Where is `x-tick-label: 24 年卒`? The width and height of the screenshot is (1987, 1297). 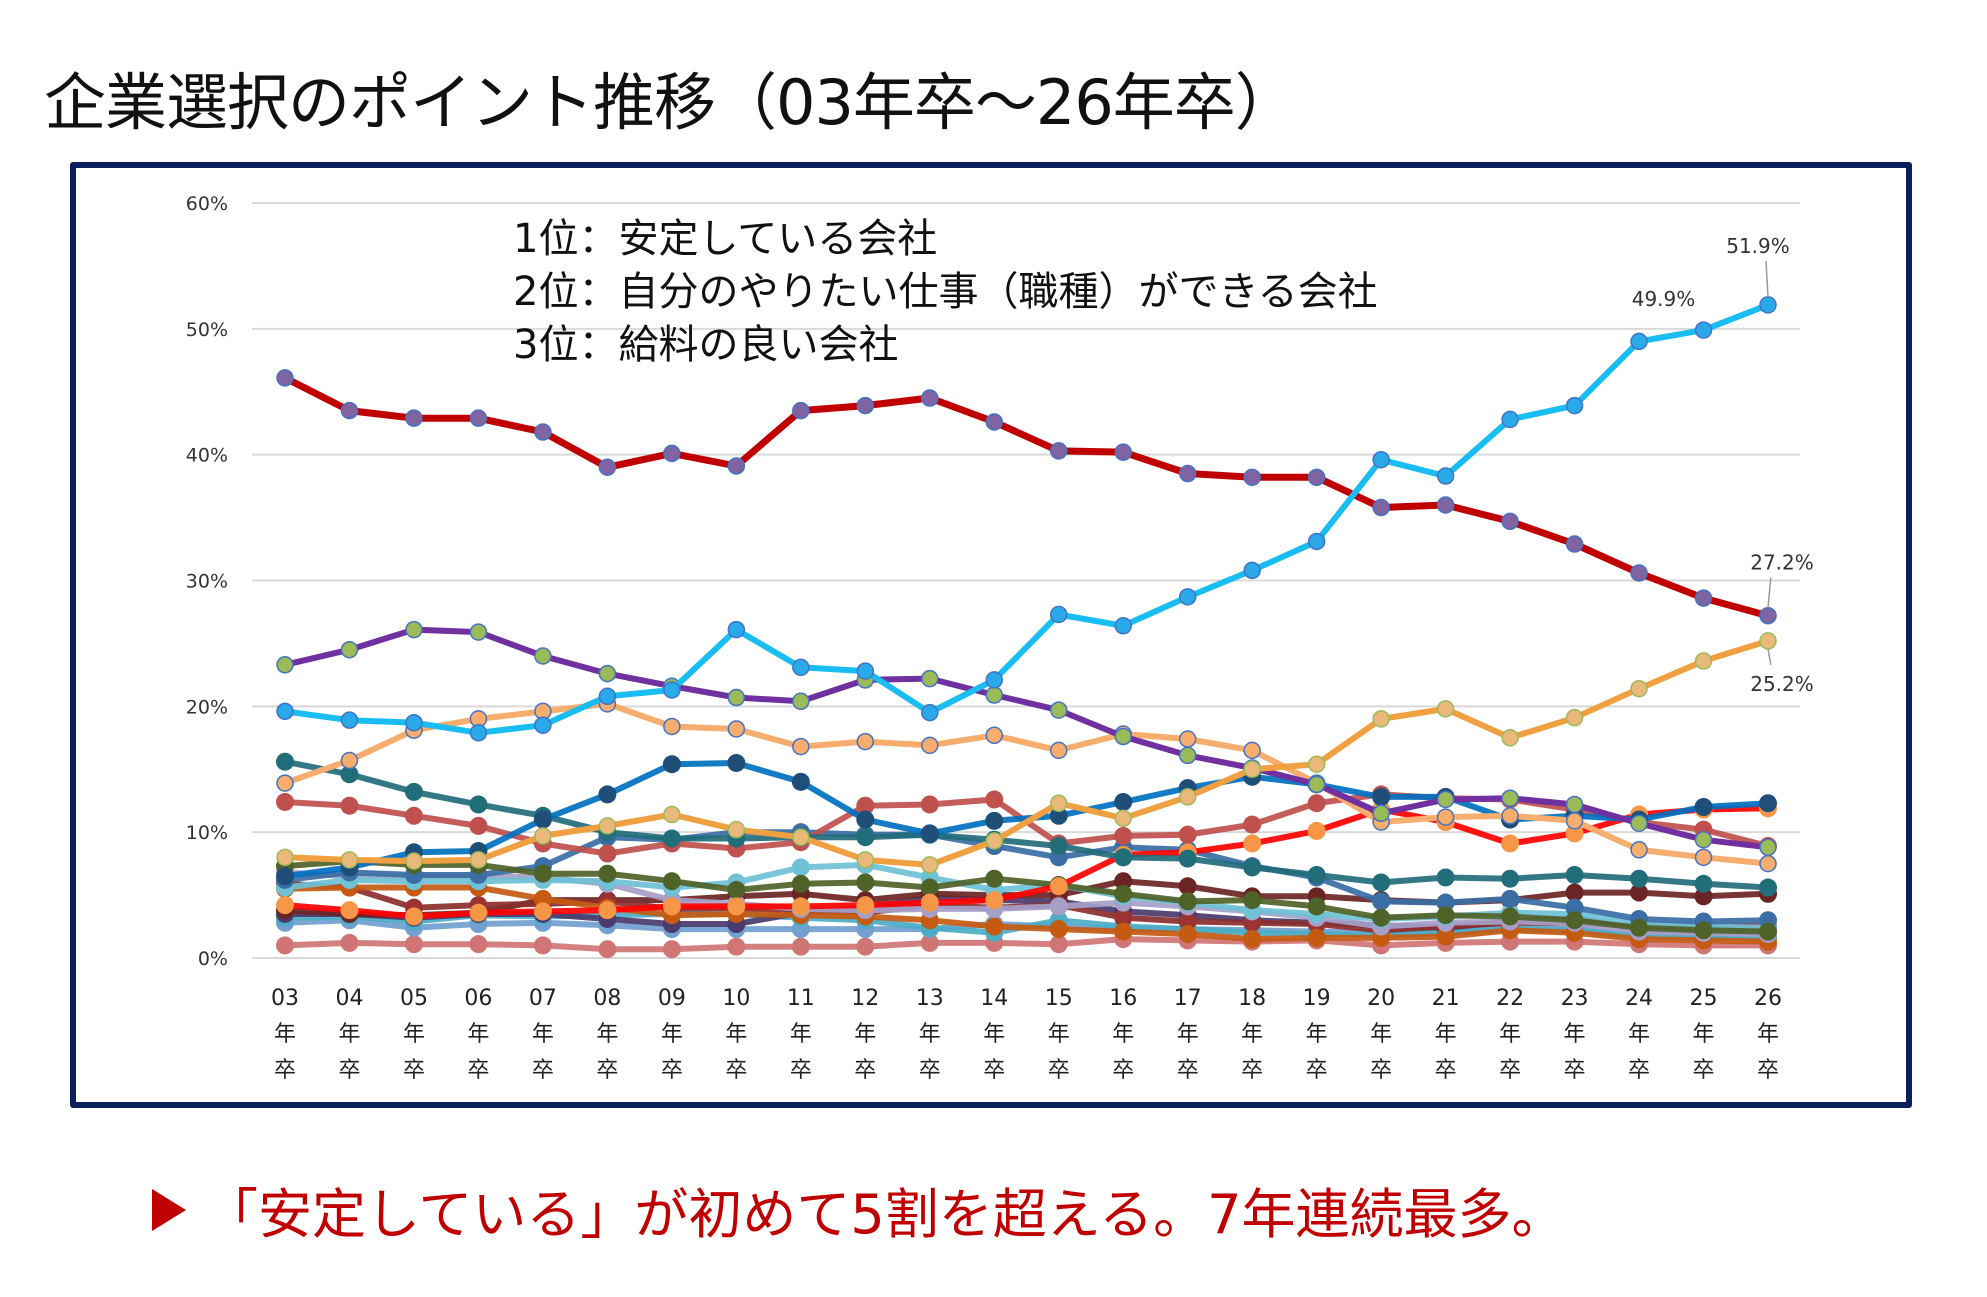 x-tick-label: 24 年卒 is located at coordinates (1639, 1034).